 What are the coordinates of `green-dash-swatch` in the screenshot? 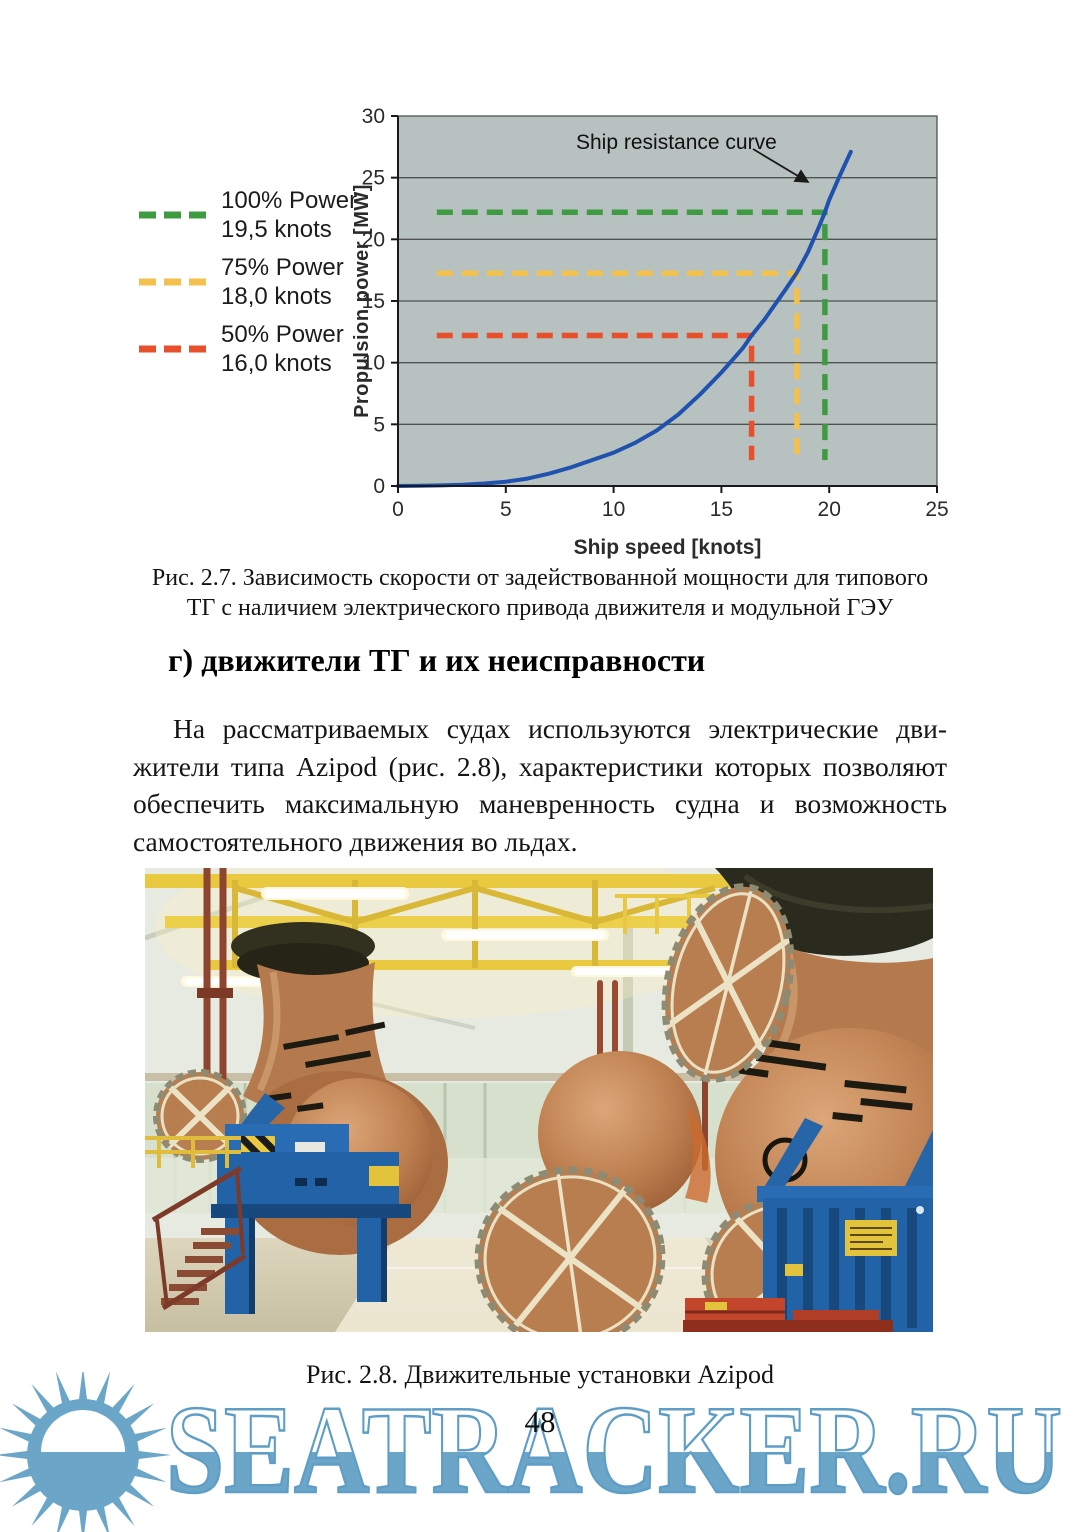 It's located at (173, 215).